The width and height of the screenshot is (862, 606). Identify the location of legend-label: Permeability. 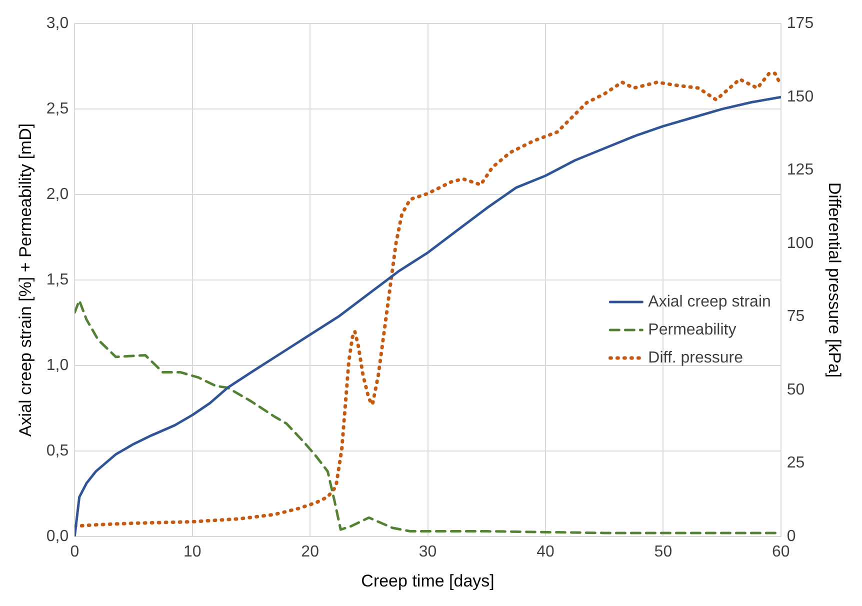
(692, 329).